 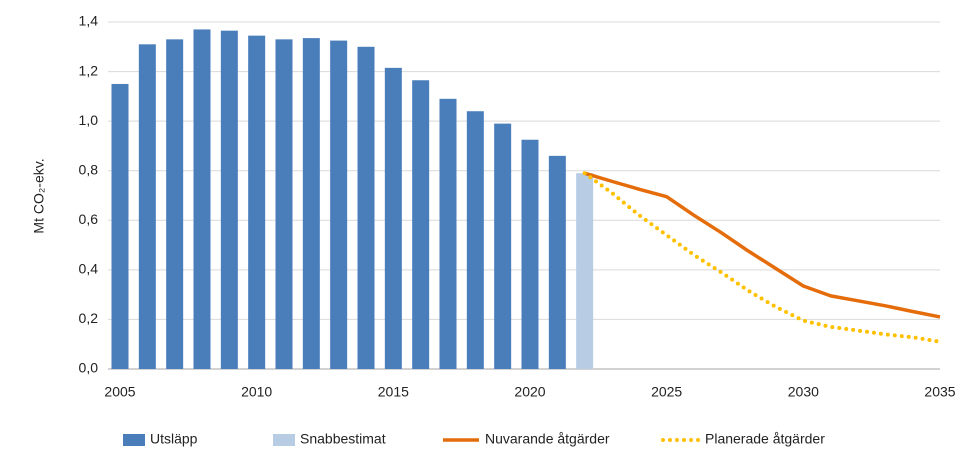 What do you see at coordinates (89, 70) in the screenshot?
I see `y-tick-label: 1,2` at bounding box center [89, 70].